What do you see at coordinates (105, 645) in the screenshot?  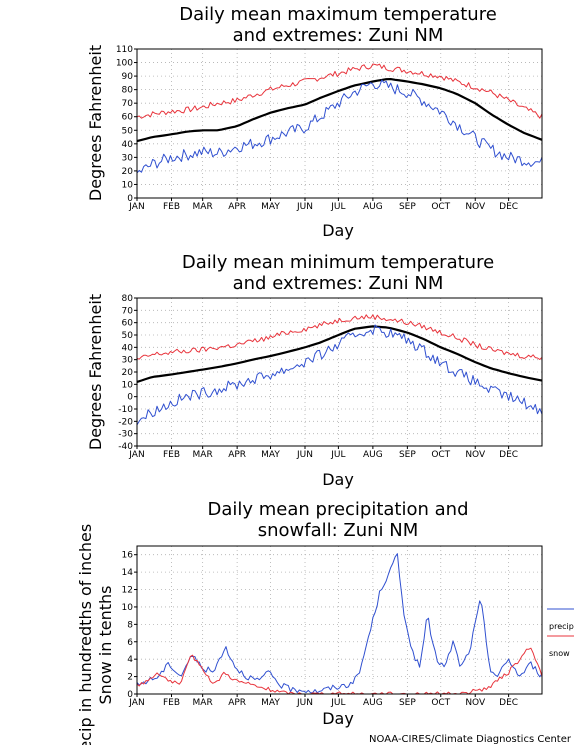 I see `y-axis-label-line2: Snow in tenths` at bounding box center [105, 645].